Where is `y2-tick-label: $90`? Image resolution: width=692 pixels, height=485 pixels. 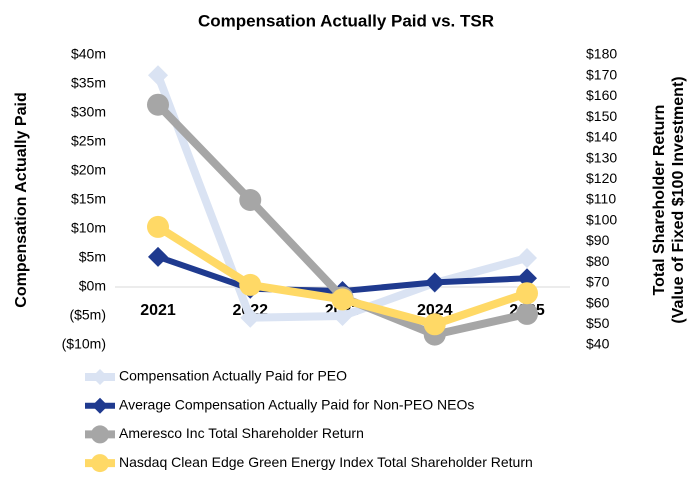
y2-tick-label: $90 is located at coordinates (598, 240).